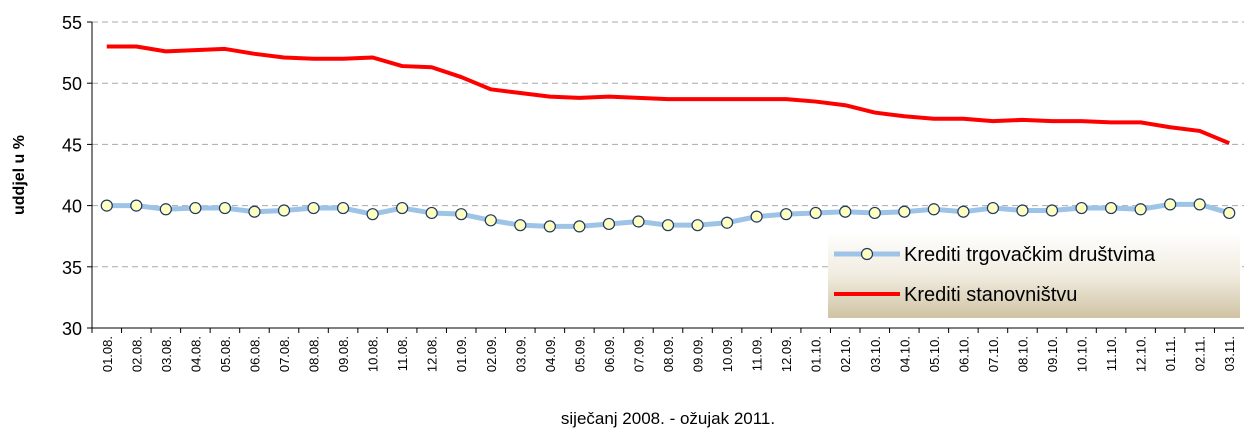  What do you see at coordinates (1170, 353) in the screenshot?
I see `x-tick-label: 01.11.` at bounding box center [1170, 353].